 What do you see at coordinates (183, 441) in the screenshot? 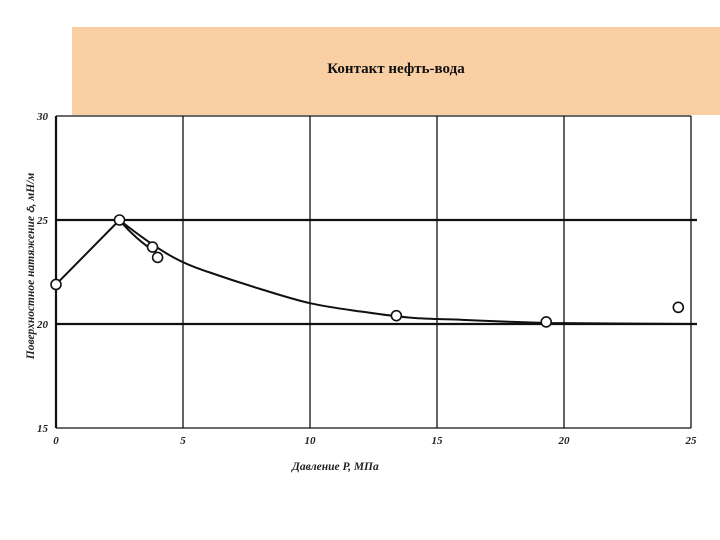
I see `x-tick-label: 5` at bounding box center [183, 441].